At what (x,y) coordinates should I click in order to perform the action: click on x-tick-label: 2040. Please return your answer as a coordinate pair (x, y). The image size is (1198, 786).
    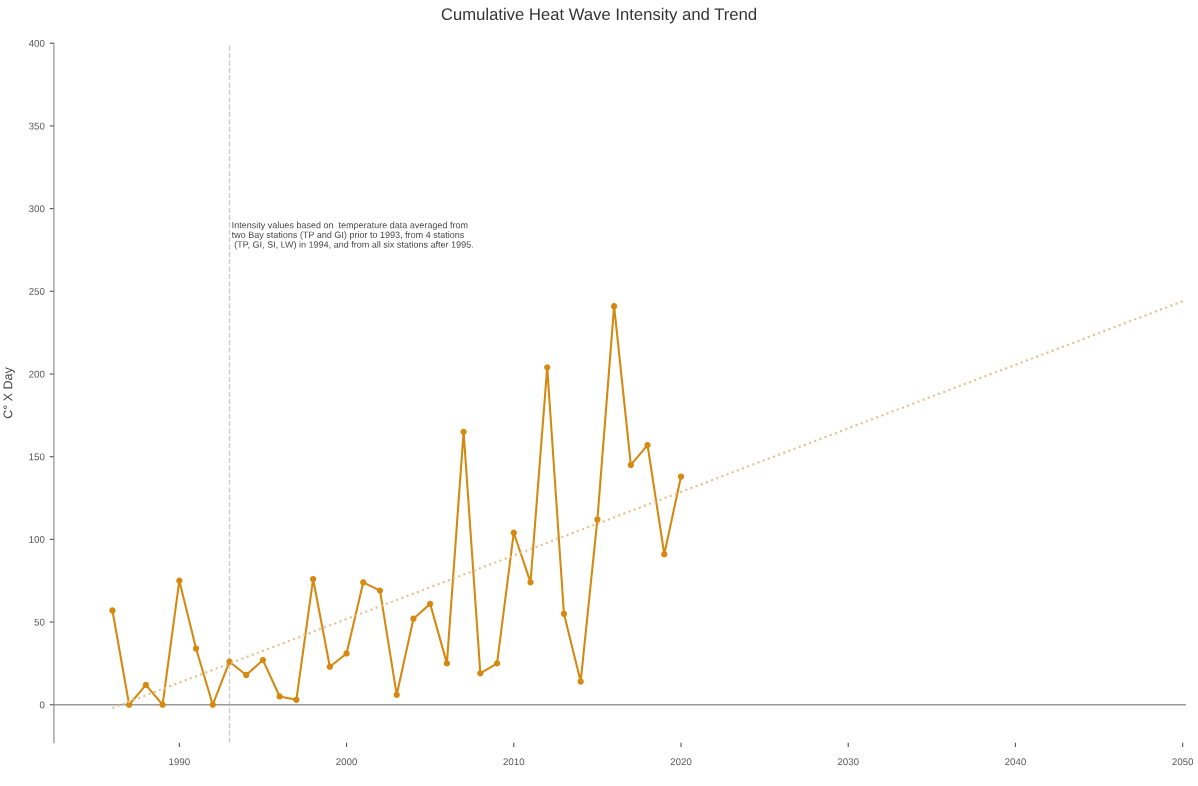
    Looking at the image, I should click on (1015, 762).